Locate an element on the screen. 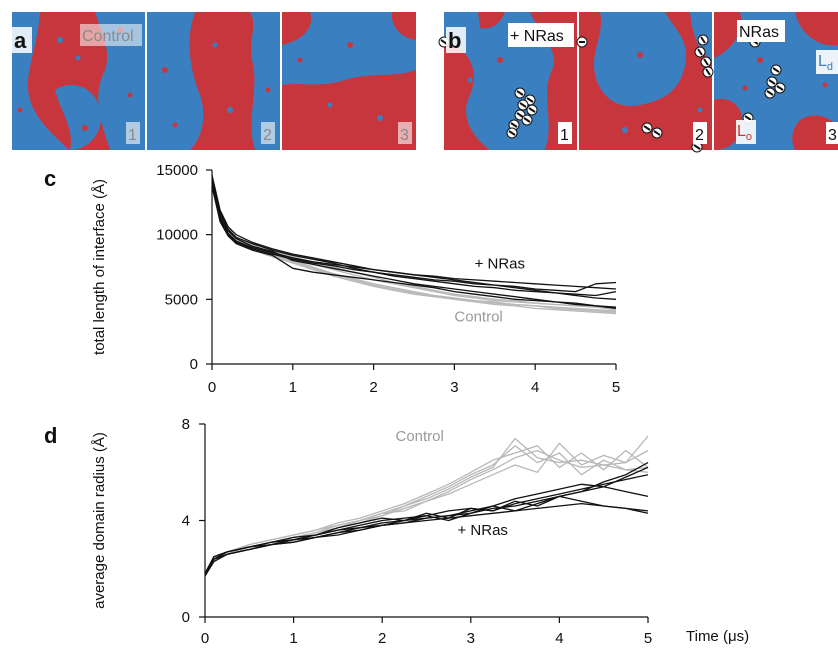 Image resolution: width=838 pixels, height=656 pixels. chart-c-x-tick-label: 5 is located at coordinates (616, 387).